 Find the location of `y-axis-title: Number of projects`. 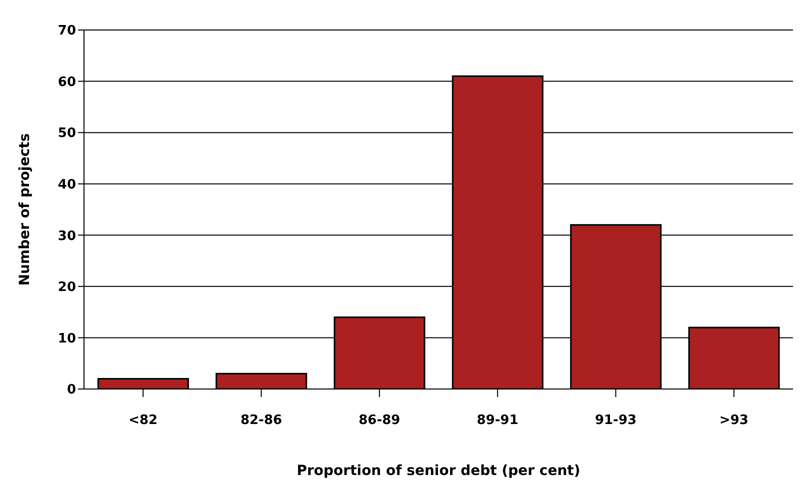

y-axis-title: Number of projects is located at coordinates (24, 209).